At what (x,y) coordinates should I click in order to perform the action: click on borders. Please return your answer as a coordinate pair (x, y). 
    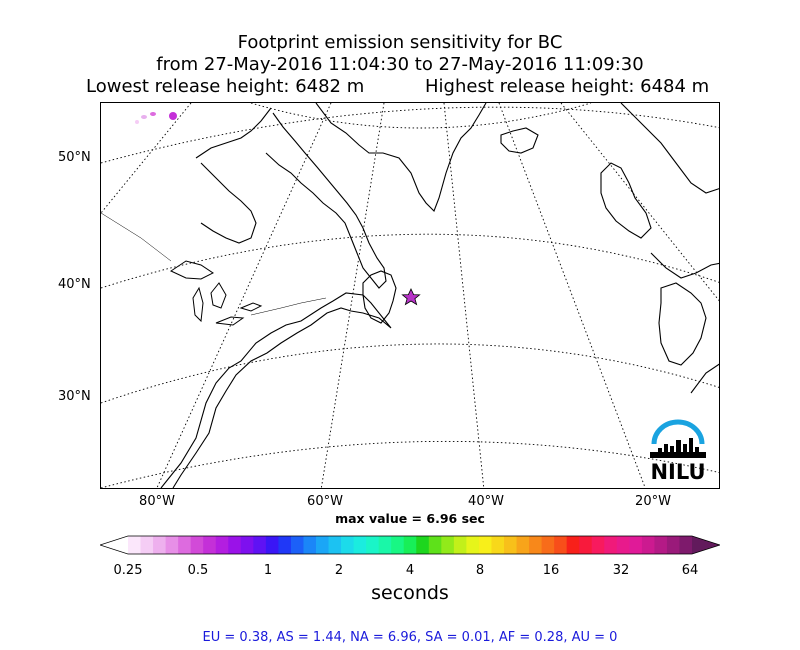
    Looking at the image, I should click on (214, 264).